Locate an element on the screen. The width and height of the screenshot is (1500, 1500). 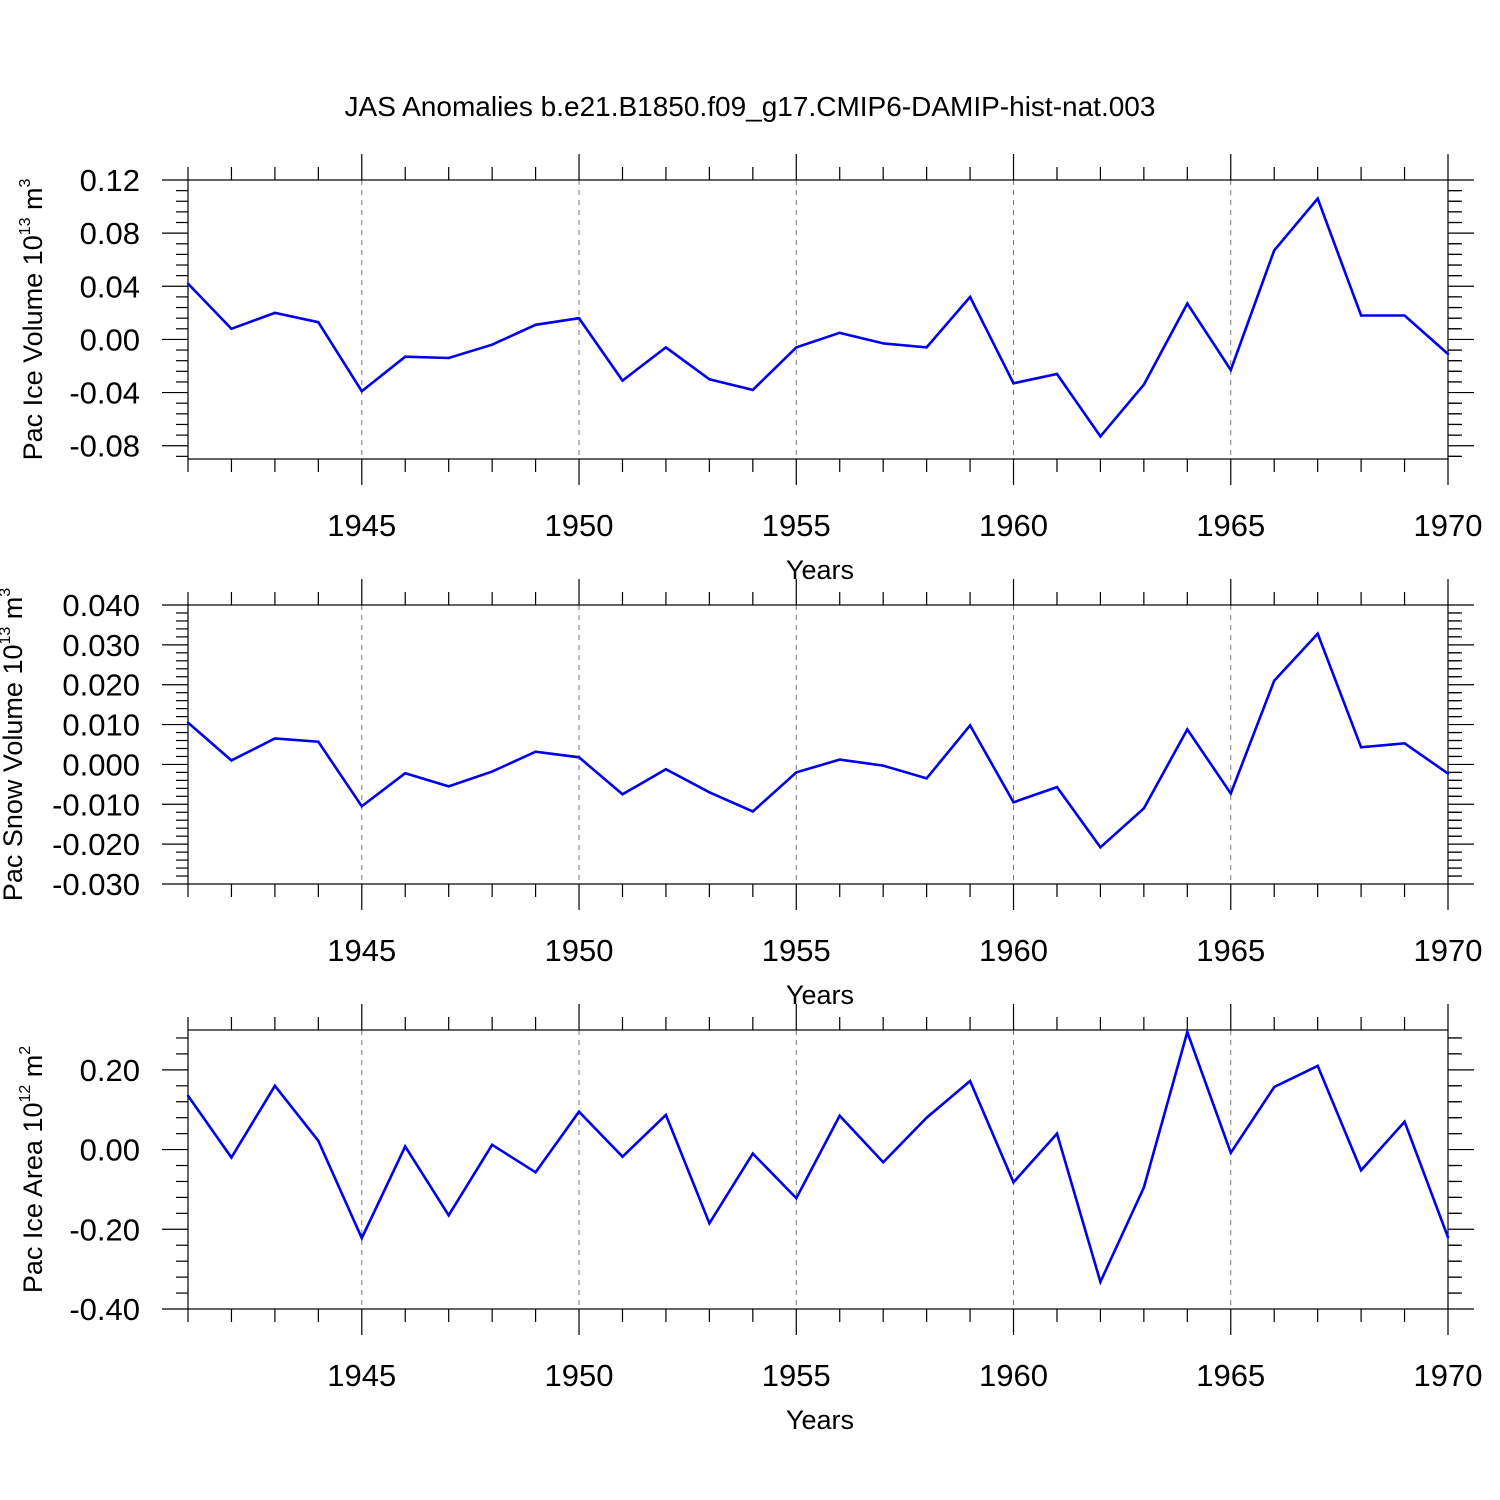
y-axis-label: Pac Snow Volume 1013 m3 is located at coordinates (14, 744).